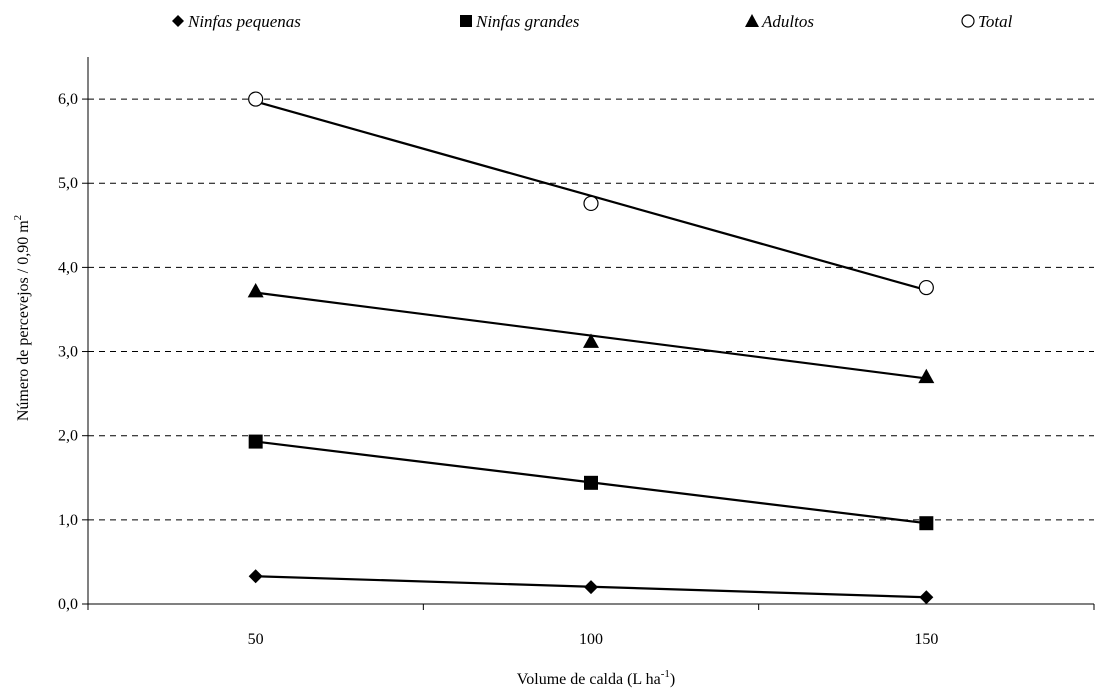 Image resolution: width=1104 pixels, height=692 pixels. What do you see at coordinates (68, 604) in the screenshot?
I see `y-tick-label: 0,0` at bounding box center [68, 604].